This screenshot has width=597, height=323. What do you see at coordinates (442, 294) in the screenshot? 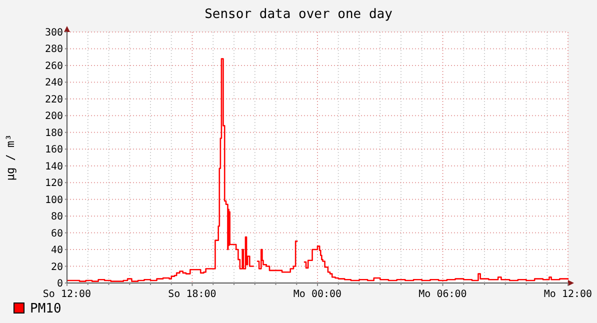
I see `x-tick-label: Mo 06:00` at bounding box center [442, 294].